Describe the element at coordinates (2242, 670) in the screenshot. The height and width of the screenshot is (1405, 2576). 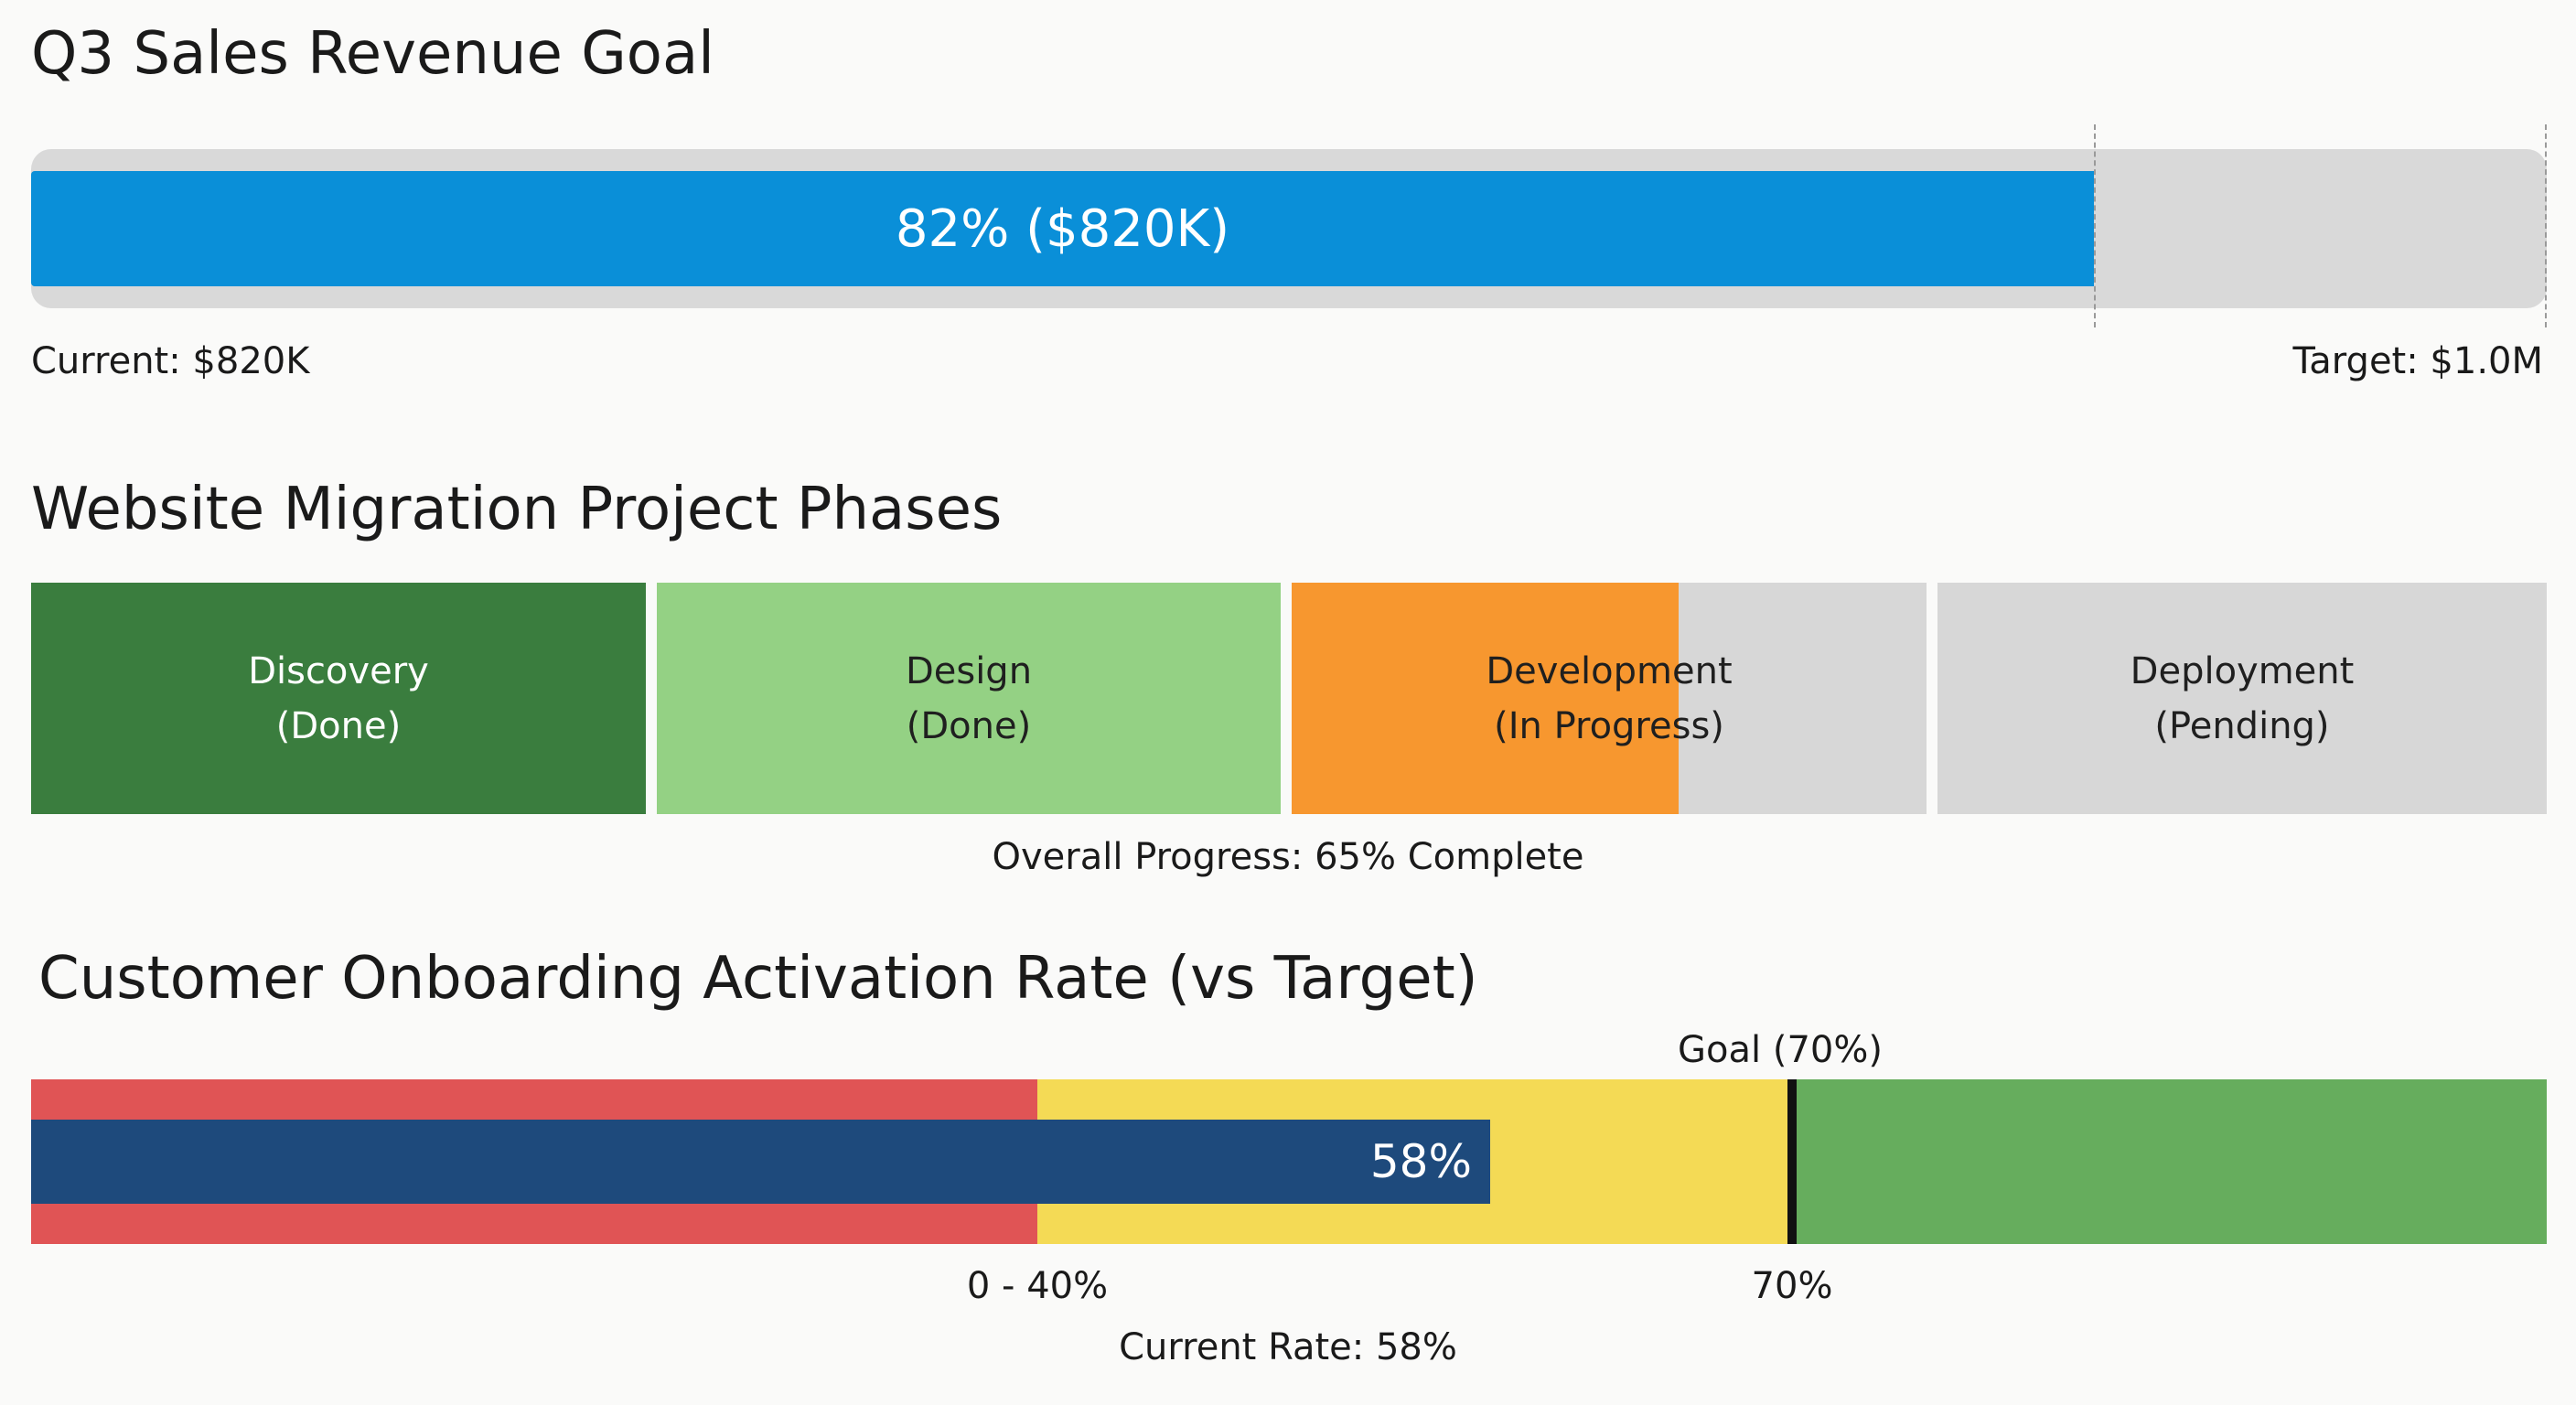
I see `phase-name-deployment: Deployment` at that location.